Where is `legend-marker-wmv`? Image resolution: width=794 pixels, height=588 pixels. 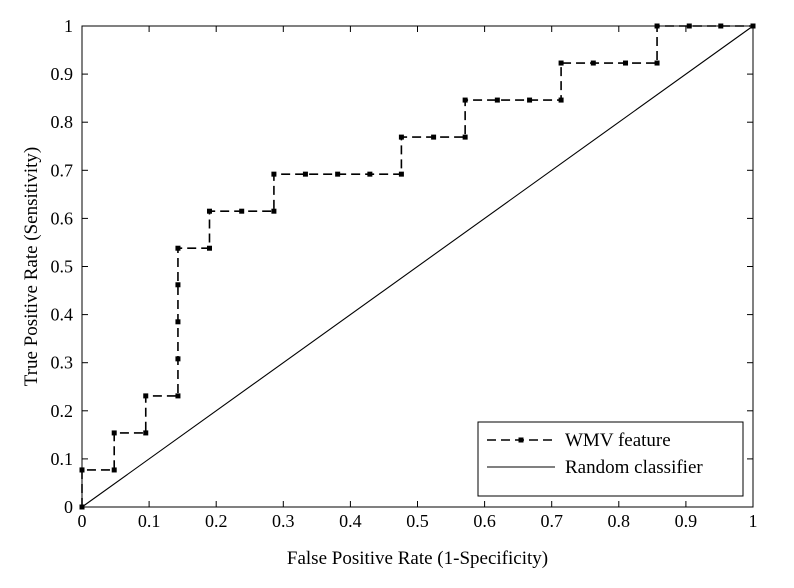 legend-marker-wmv is located at coordinates (521, 440).